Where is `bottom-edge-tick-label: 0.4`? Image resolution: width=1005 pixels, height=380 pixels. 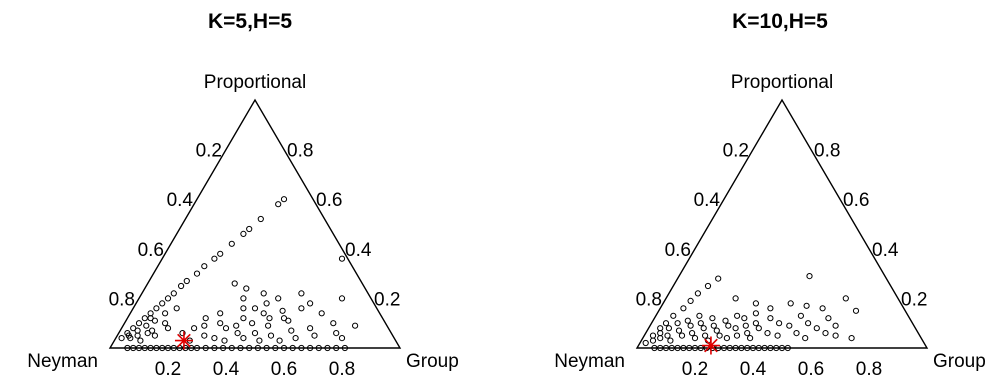 bottom-edge-tick-label: 0.4 is located at coordinates (226, 369).